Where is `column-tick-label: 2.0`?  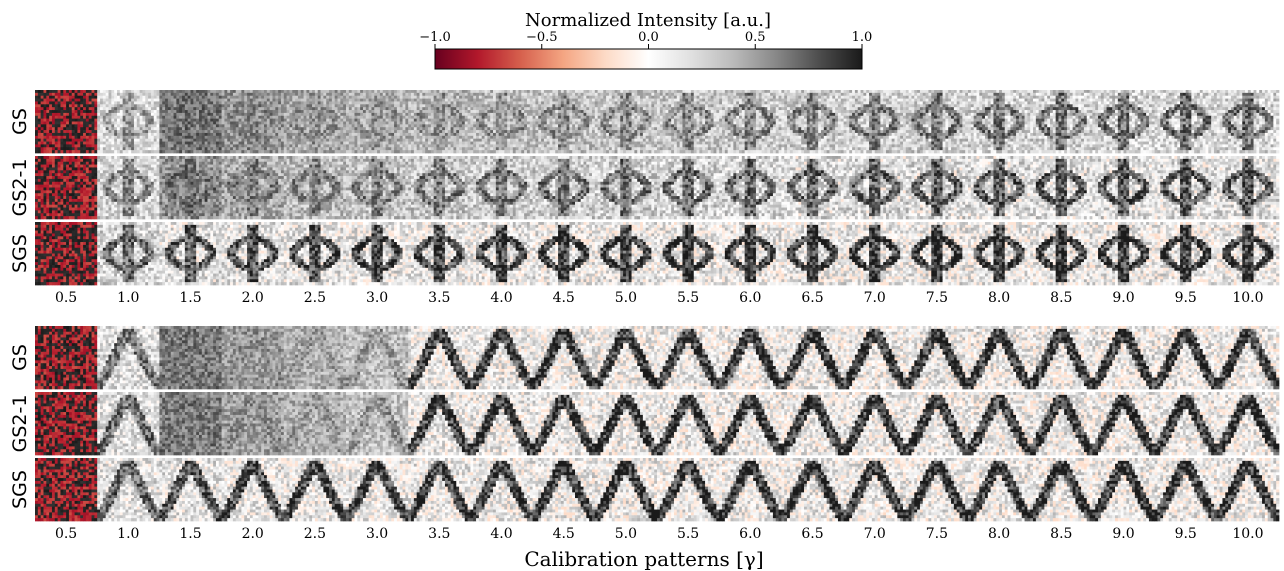
column-tick-label: 2.0 is located at coordinates (253, 298).